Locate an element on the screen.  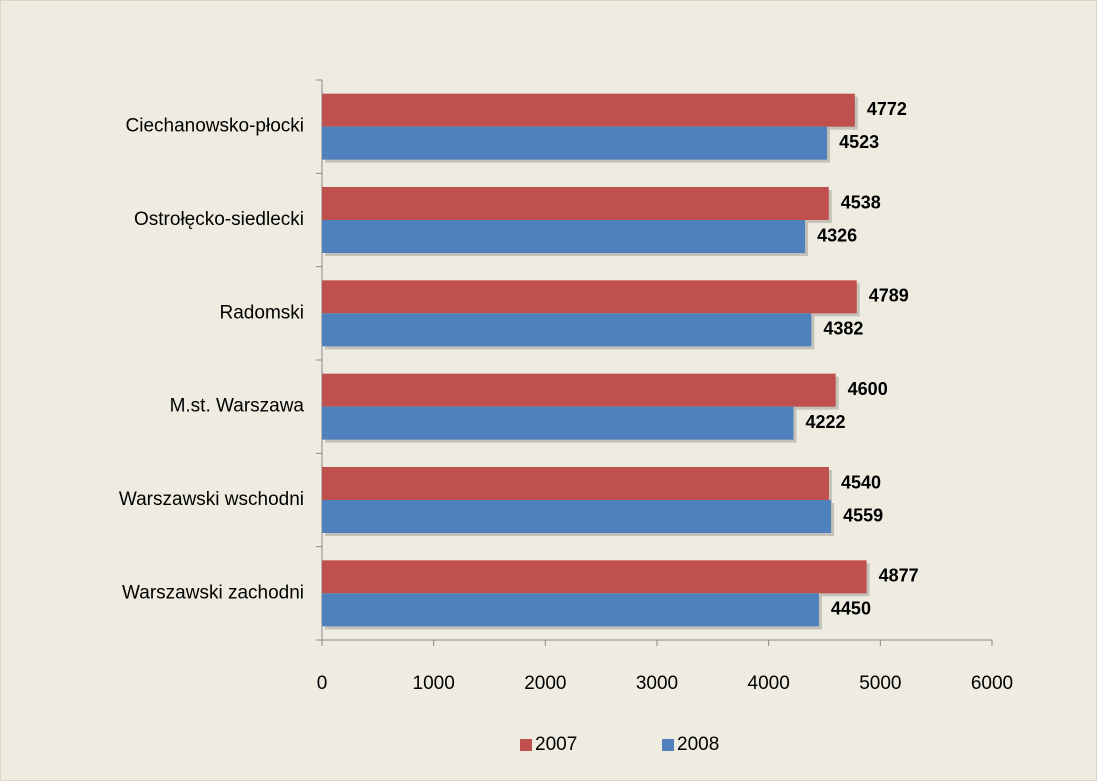
value-label: 4772 is located at coordinates (887, 109).